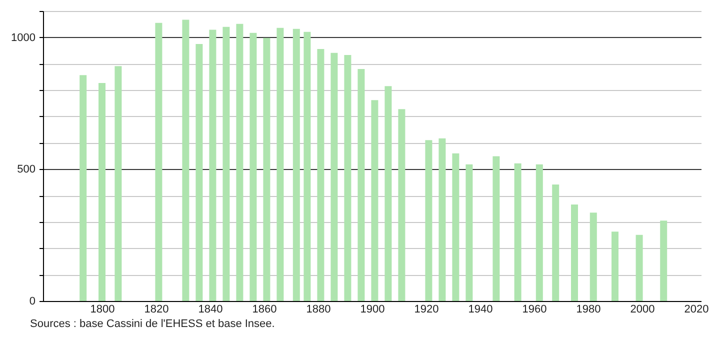 The image size is (710, 340). I want to click on y-tick-label: 1000, so click(23, 38).